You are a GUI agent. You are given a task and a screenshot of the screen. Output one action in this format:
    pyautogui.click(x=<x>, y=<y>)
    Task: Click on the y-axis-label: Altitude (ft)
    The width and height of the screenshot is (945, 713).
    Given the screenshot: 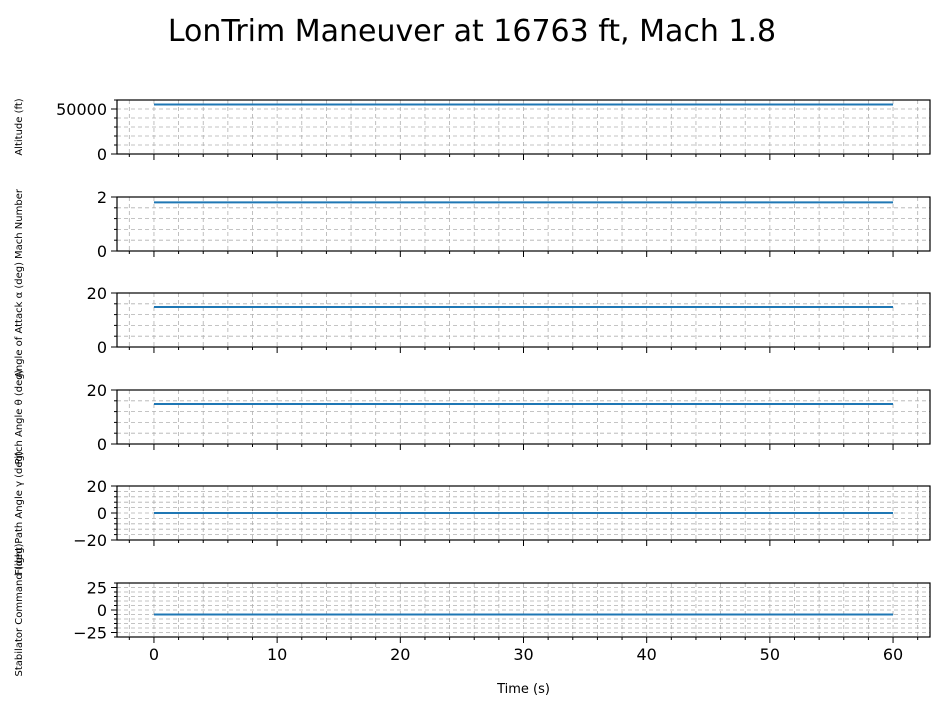 What is the action you would take?
    pyautogui.click(x=19, y=126)
    